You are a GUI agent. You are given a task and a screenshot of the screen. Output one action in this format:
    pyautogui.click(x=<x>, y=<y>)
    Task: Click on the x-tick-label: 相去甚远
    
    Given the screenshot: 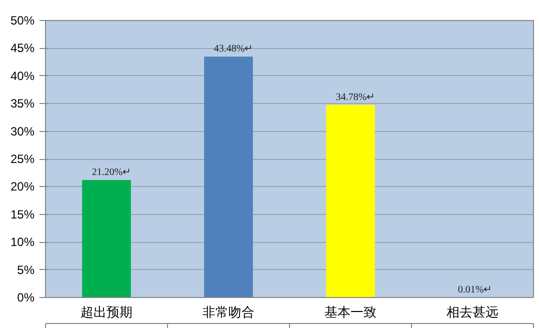 What is the action you would take?
    pyautogui.click(x=472, y=313)
    